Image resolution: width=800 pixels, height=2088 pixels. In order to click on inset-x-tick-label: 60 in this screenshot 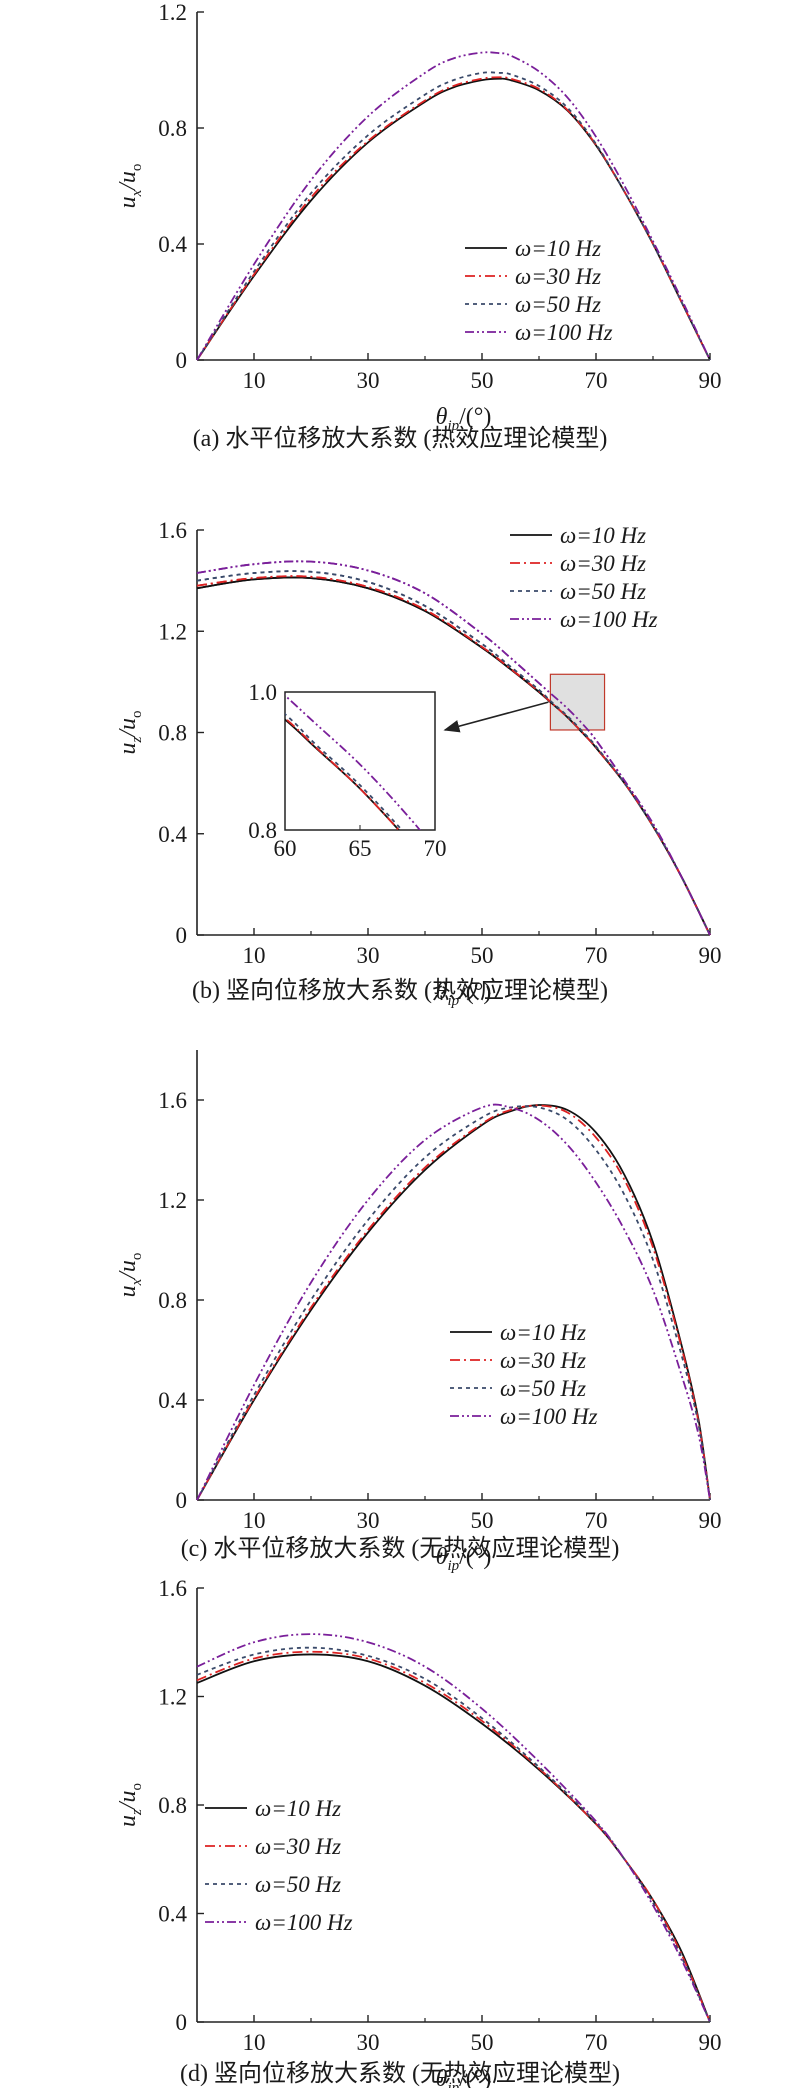, I will do `click(285, 848)`.